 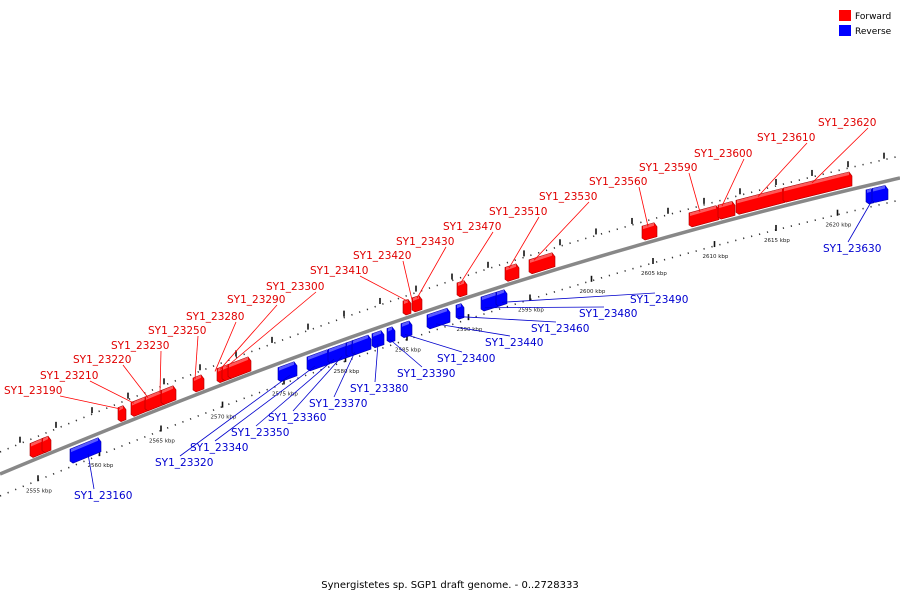 I want to click on kbp-tick-label: 2555 kbp, so click(x=39, y=491).